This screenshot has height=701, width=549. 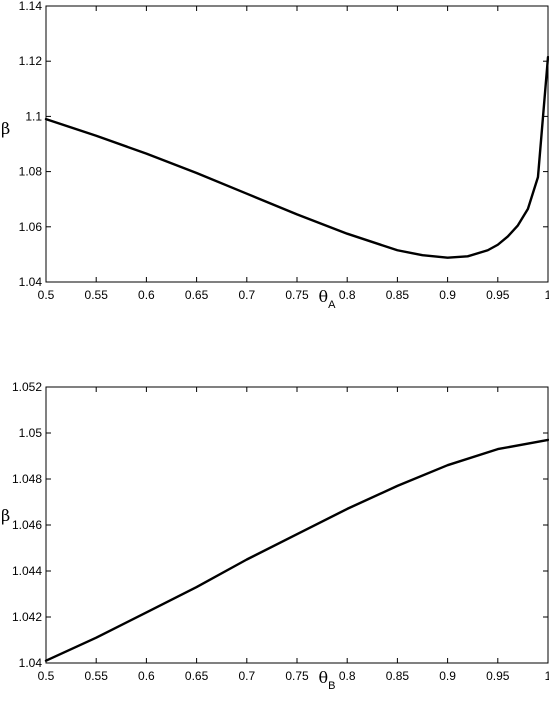 I want to click on panel-1-y-tick-label: 1.04, so click(x=31, y=282).